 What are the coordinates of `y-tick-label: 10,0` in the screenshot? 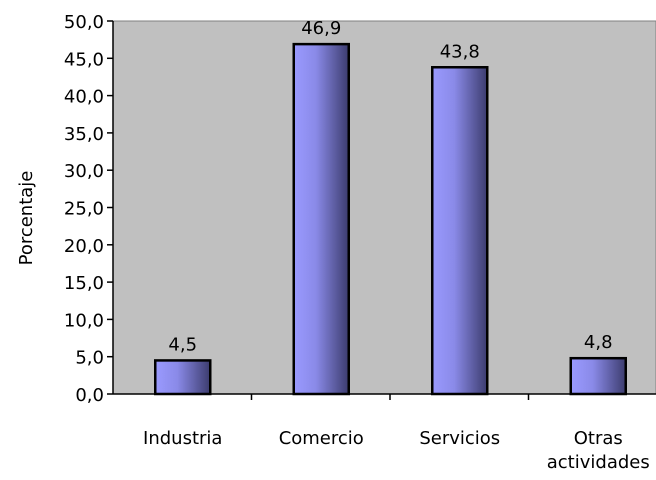 It's located at (84, 320).